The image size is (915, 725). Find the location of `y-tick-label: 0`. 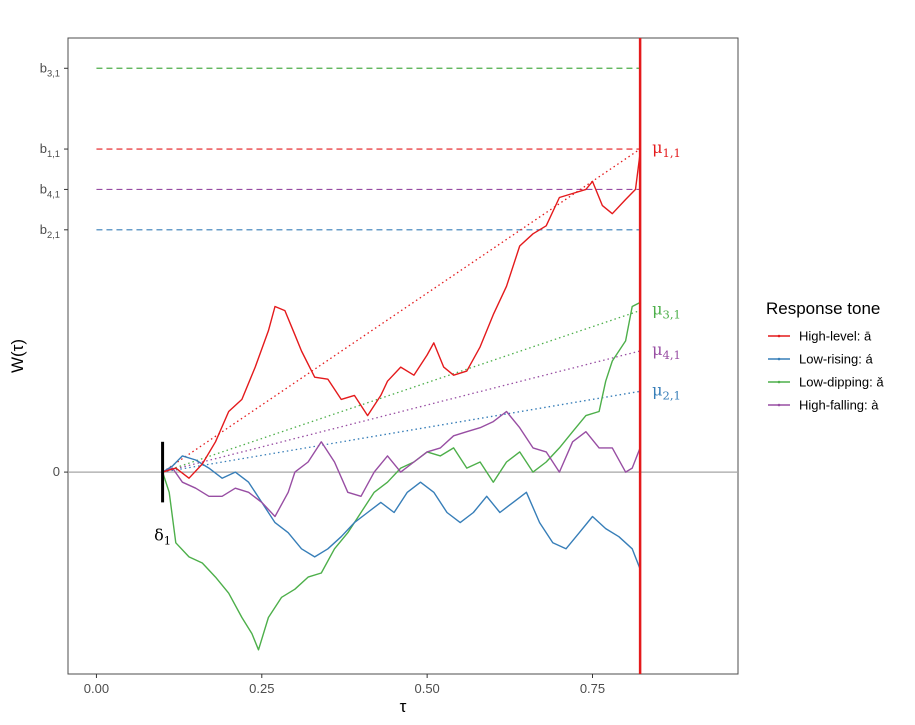

y-tick-label: 0 is located at coordinates (56, 471).